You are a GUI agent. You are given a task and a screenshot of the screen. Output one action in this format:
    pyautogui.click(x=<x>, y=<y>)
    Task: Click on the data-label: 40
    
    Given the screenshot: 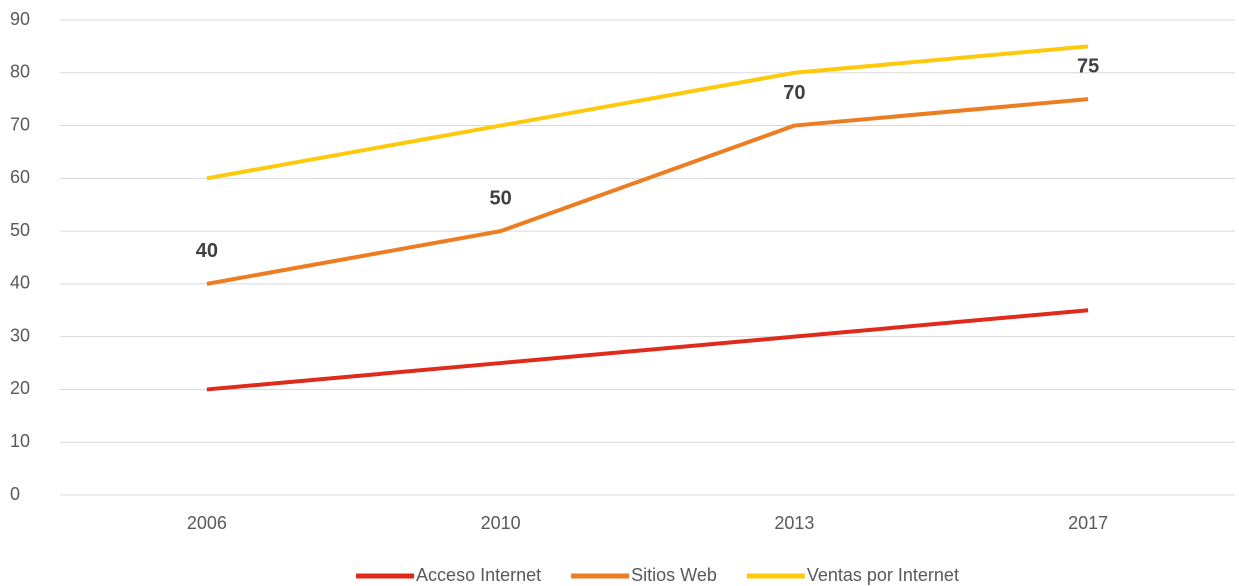 What is the action you would take?
    pyautogui.click(x=207, y=251)
    